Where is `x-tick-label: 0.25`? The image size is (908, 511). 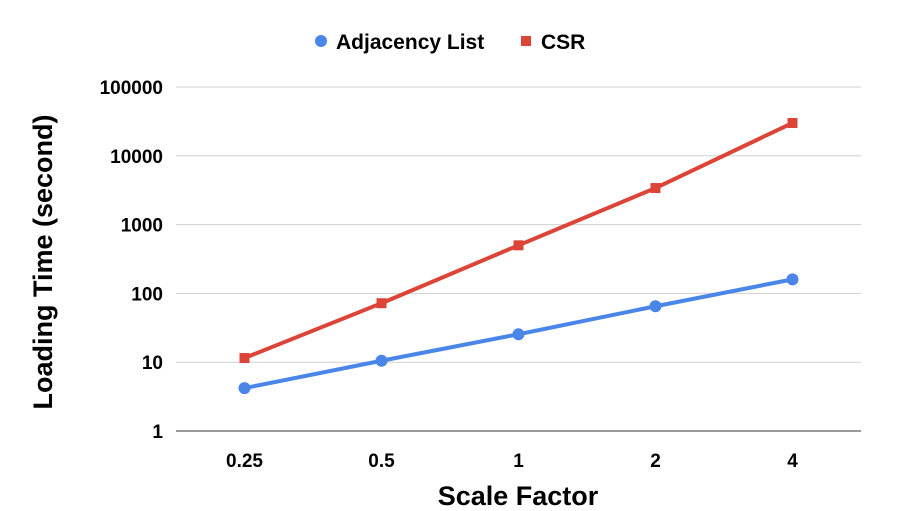 x-tick-label: 0.25 is located at coordinates (244, 461).